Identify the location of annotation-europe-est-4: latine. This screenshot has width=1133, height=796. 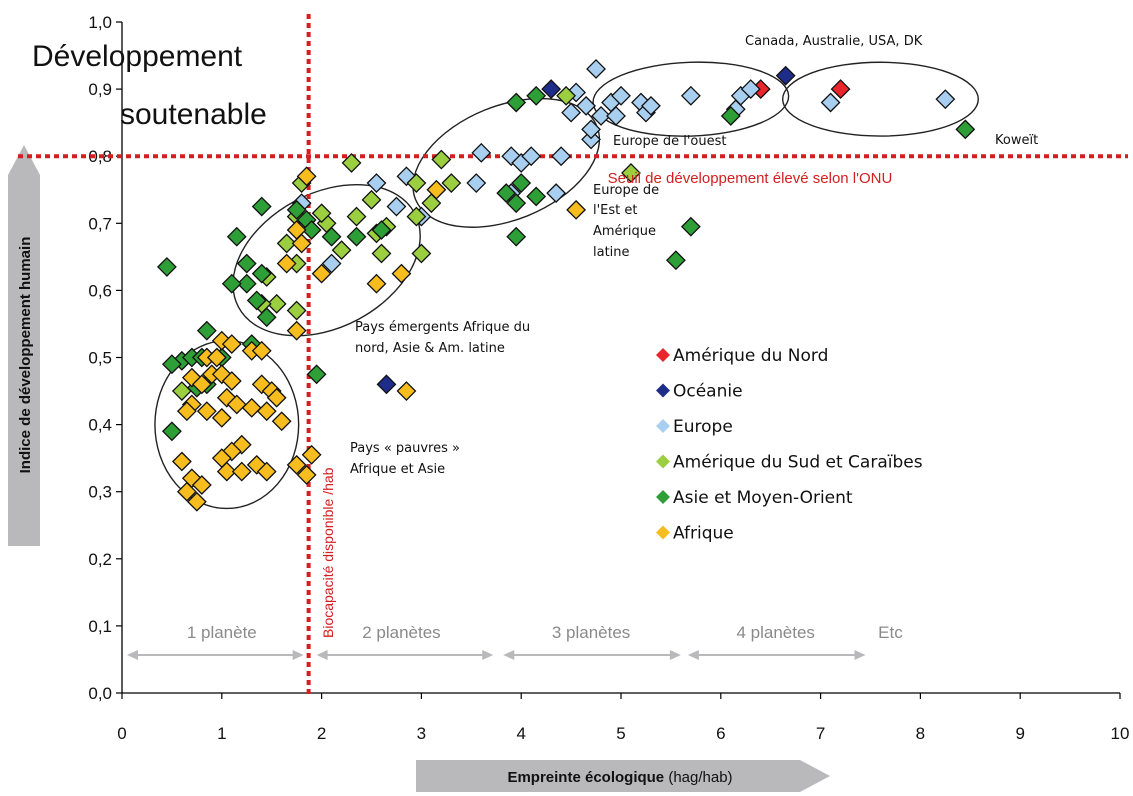
(611, 252).